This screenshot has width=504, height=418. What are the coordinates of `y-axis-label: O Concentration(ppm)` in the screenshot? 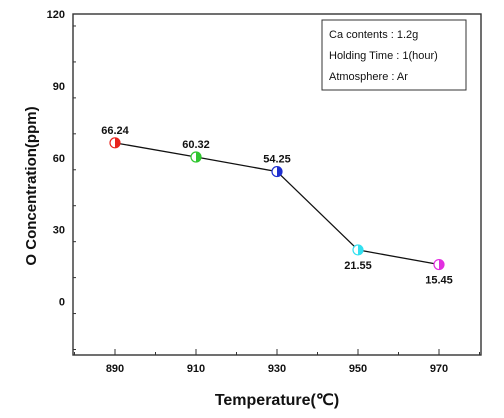 It's located at (31, 185).